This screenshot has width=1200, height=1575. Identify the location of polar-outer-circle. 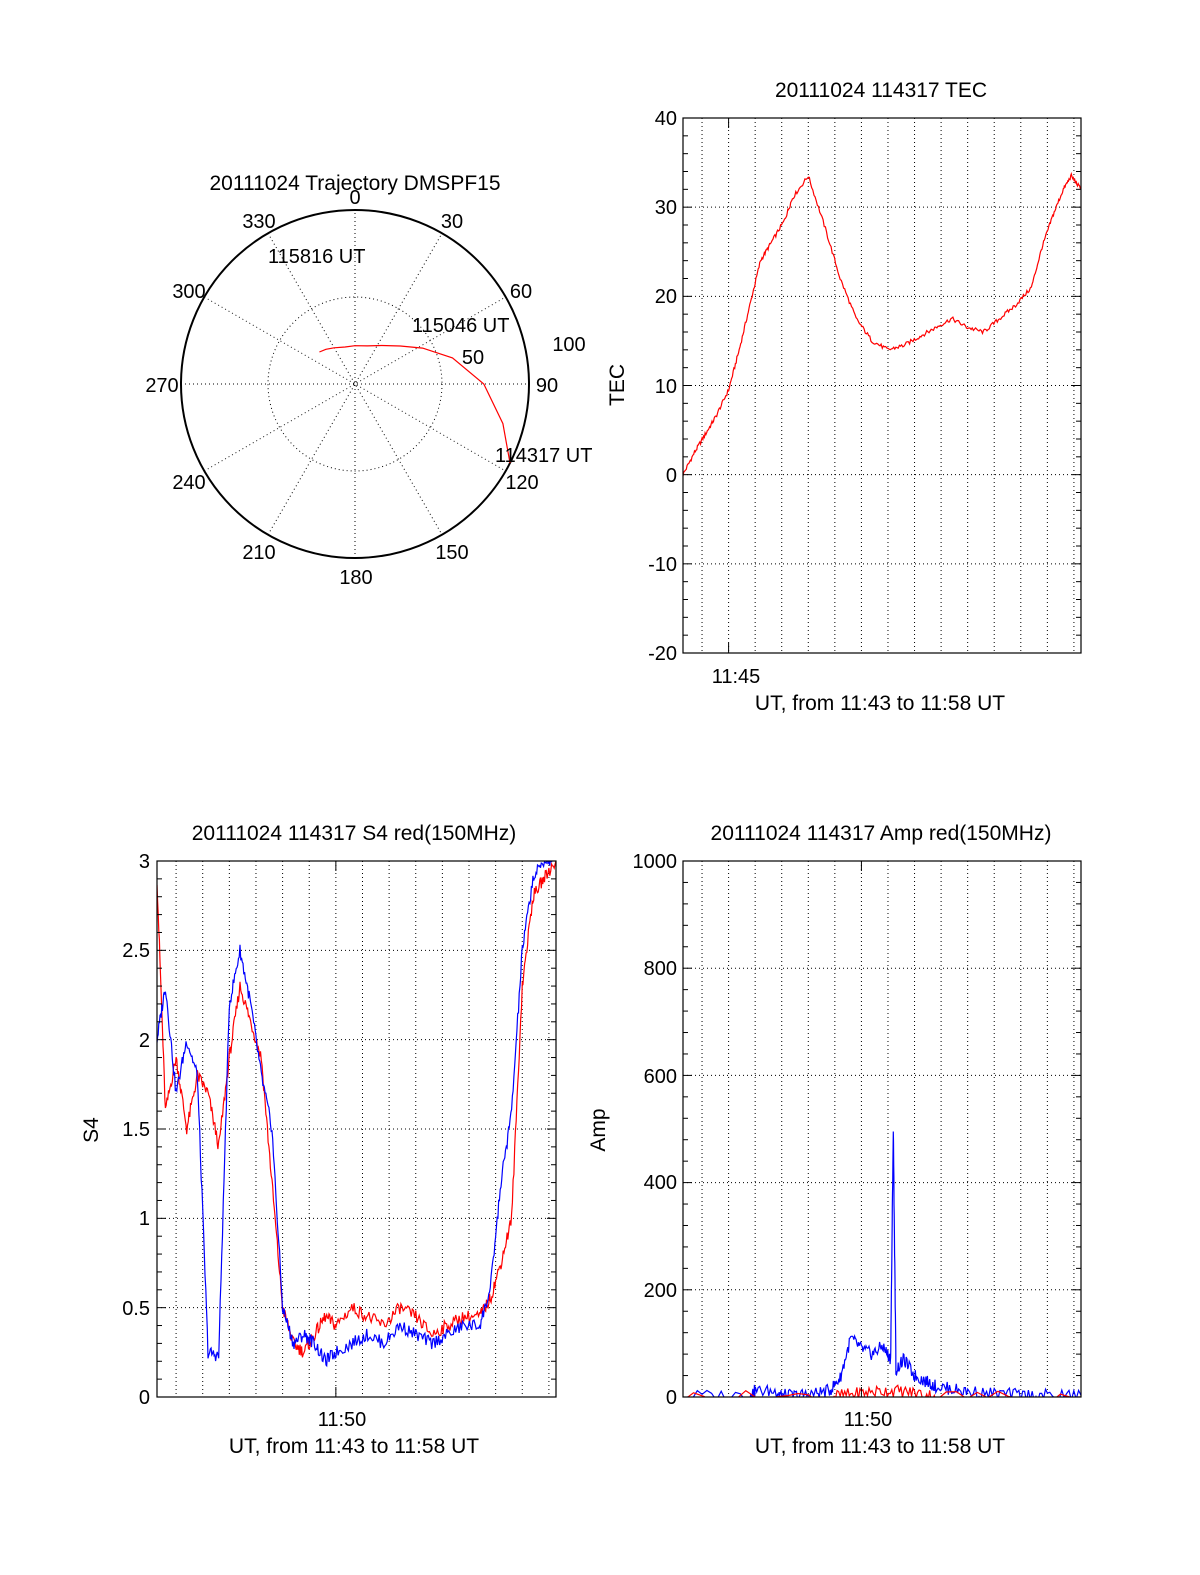
(355, 384).